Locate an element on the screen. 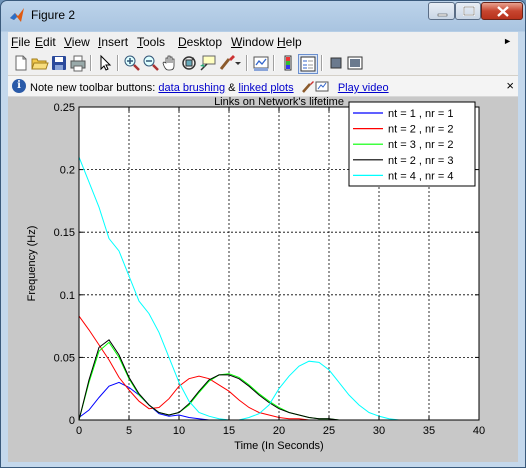 This screenshot has height=468, width=526. close-button is located at coordinates (502, 11).